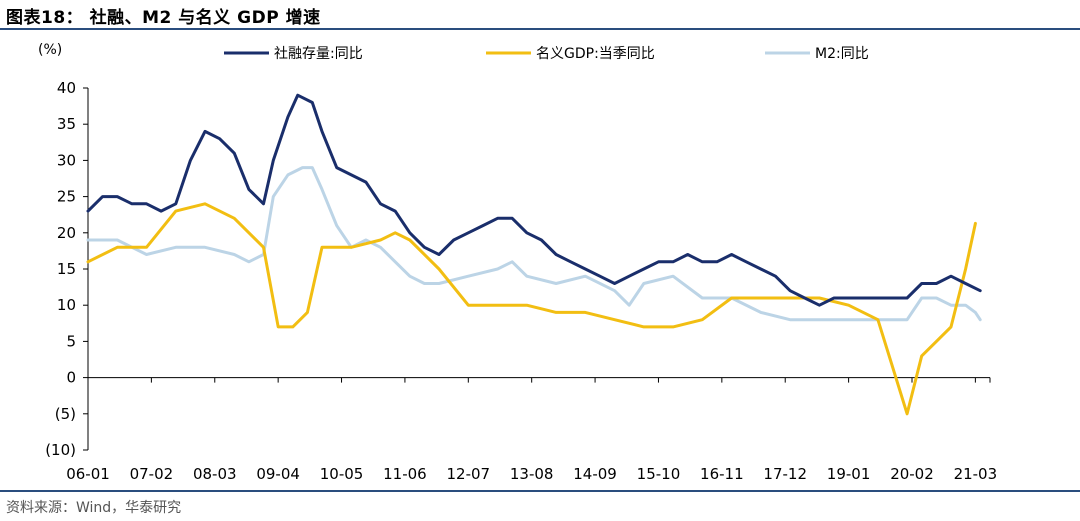 This screenshot has height=521, width=1080. I want to click on y-tick-label: 25, so click(66, 197).